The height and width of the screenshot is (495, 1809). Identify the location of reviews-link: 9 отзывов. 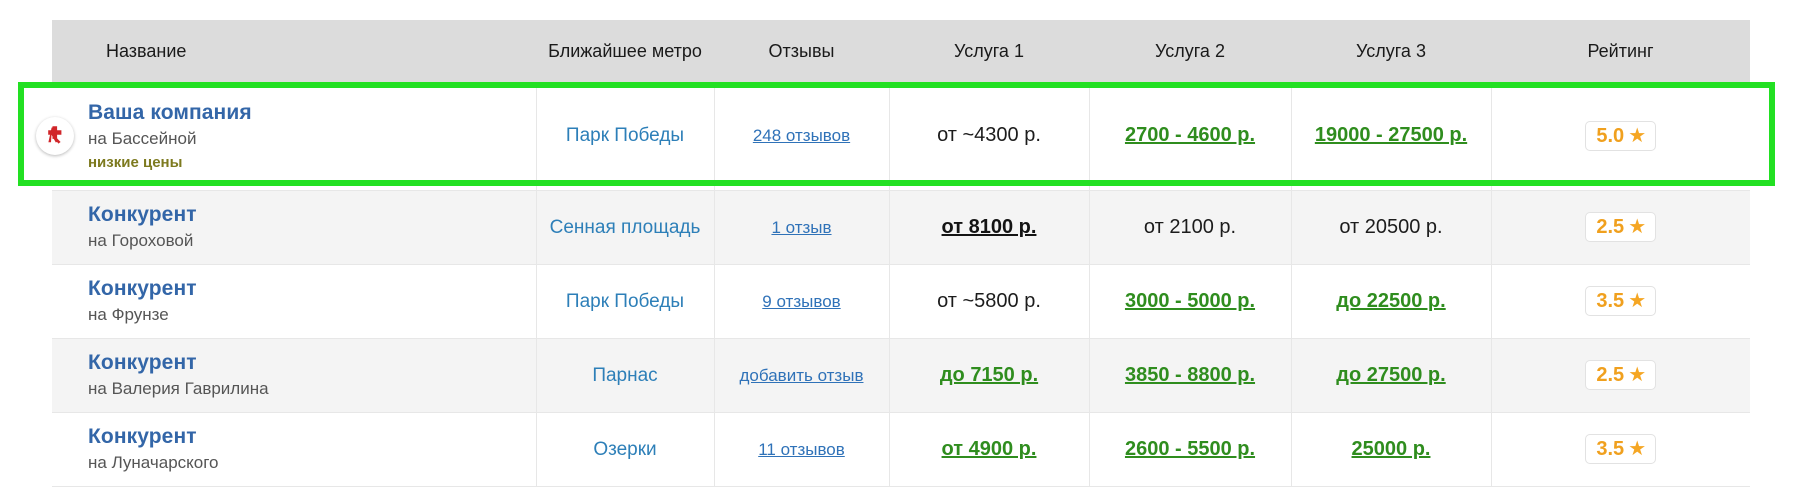
(801, 301).